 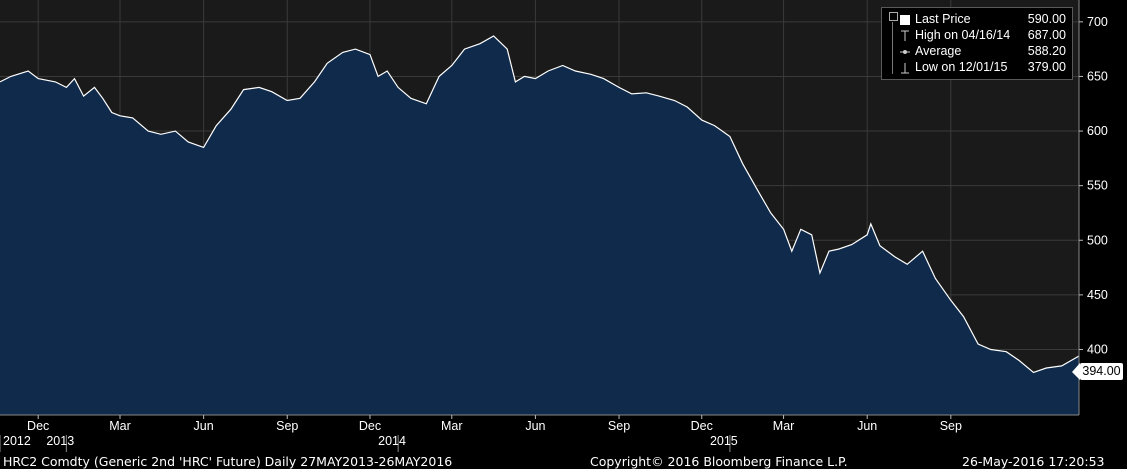 I want to click on low-marker-icon, so click(x=905, y=68).